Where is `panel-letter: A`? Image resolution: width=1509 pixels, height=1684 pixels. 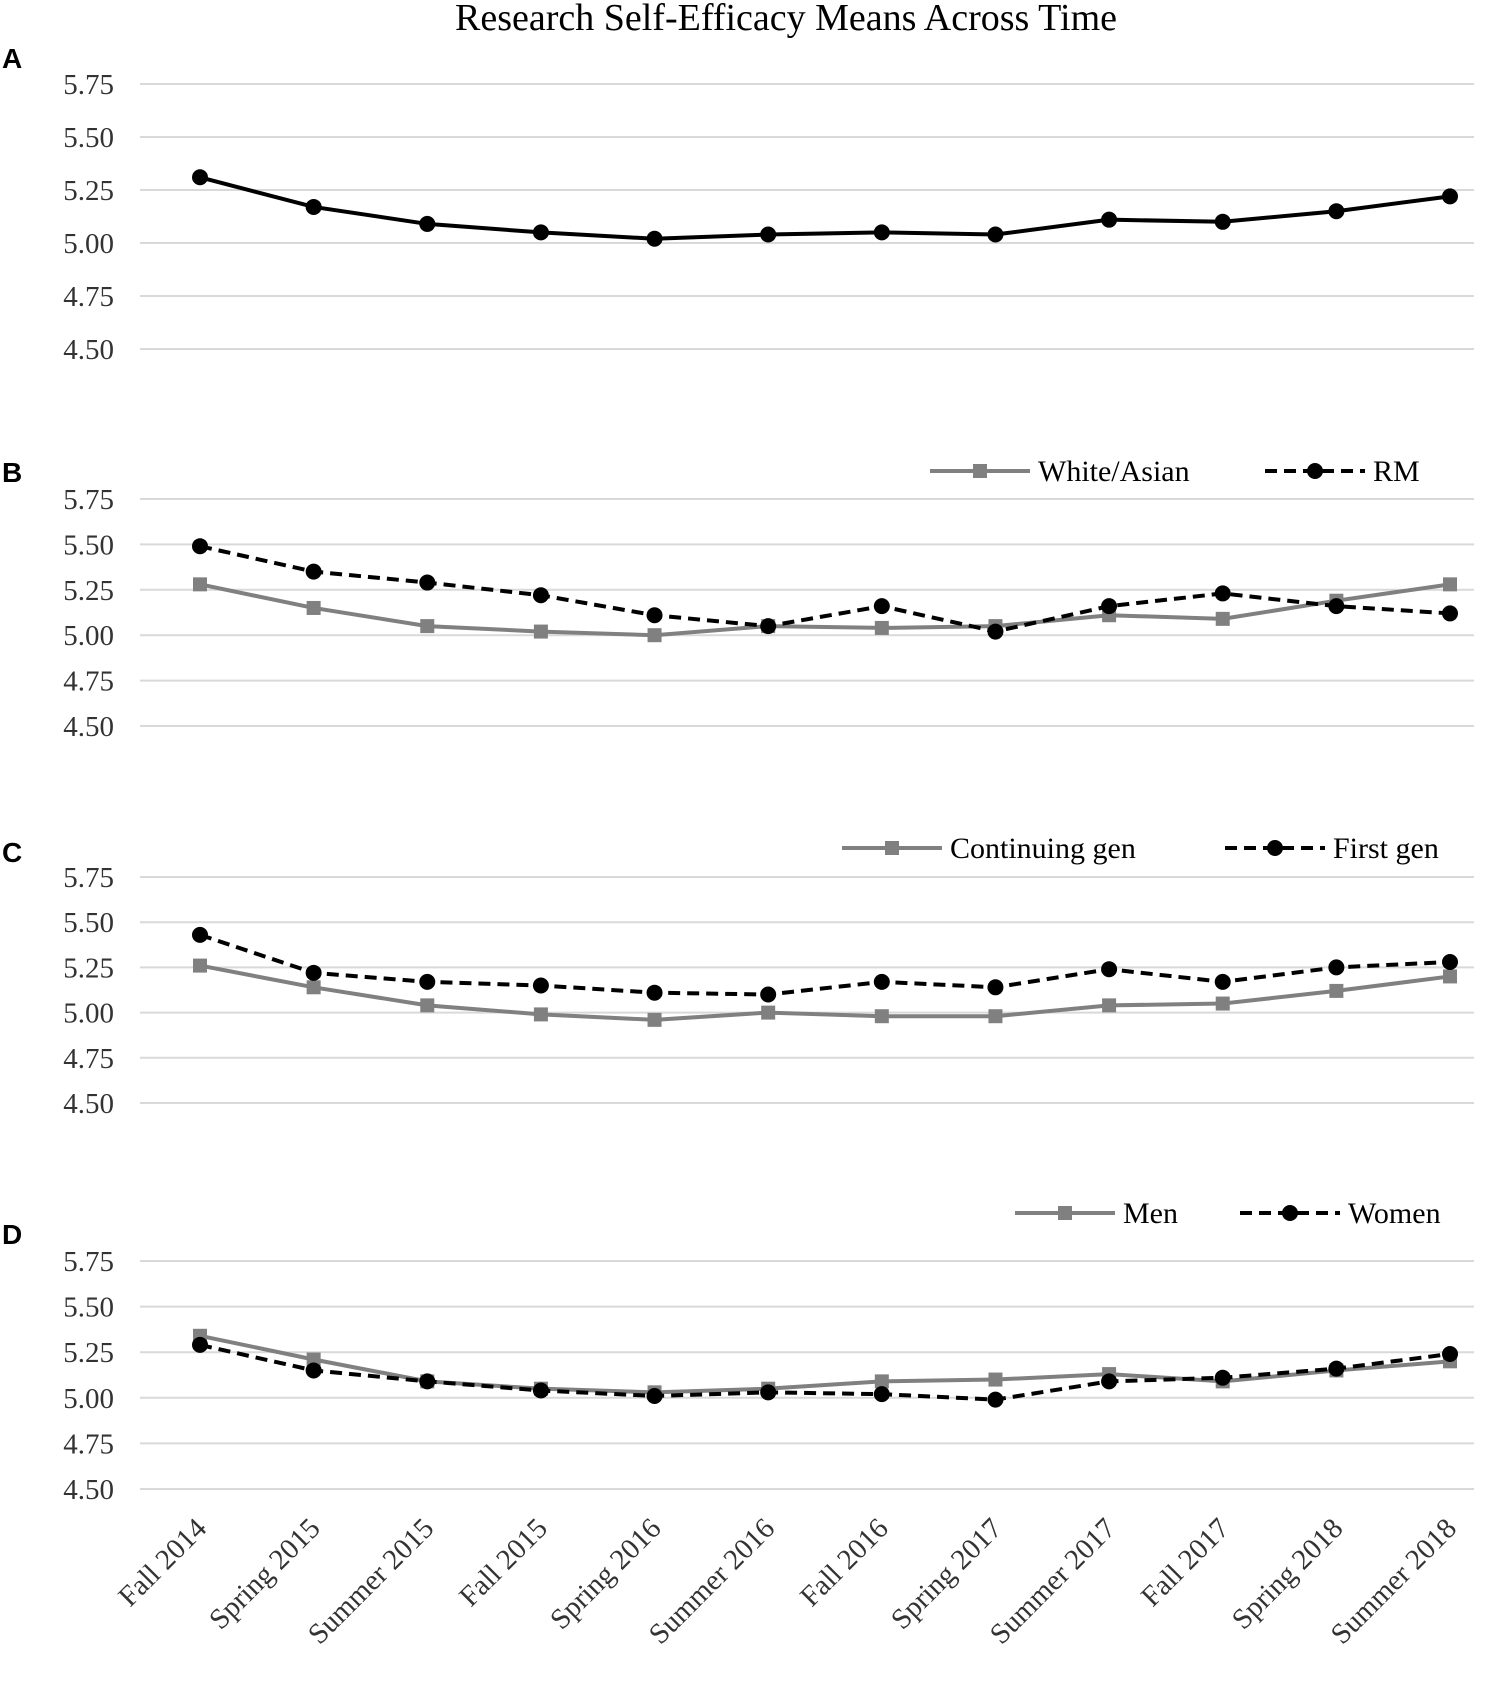 panel-letter: A is located at coordinates (12, 58).